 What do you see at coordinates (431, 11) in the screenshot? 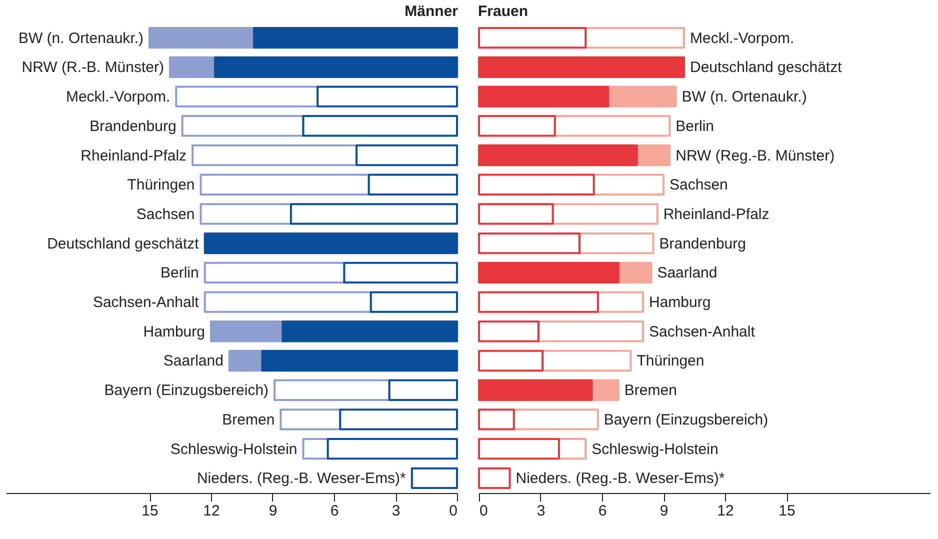
I see `chart-title: Männer` at bounding box center [431, 11].